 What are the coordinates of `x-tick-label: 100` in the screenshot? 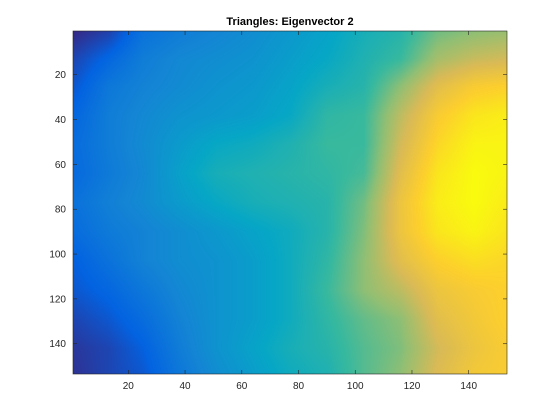 It's located at (355, 386).